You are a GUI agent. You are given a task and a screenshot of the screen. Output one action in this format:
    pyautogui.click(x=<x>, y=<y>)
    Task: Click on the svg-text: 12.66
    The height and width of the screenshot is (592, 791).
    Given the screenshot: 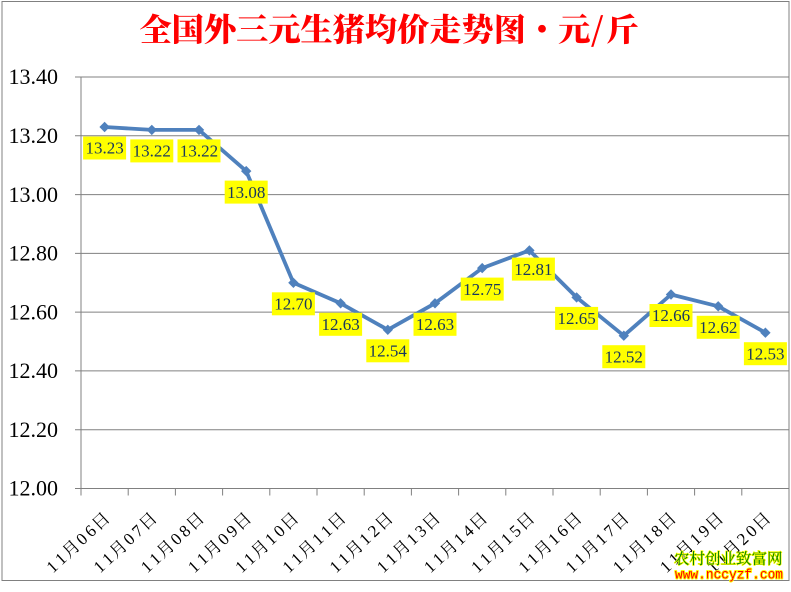 What is the action you would take?
    pyautogui.click(x=671, y=315)
    